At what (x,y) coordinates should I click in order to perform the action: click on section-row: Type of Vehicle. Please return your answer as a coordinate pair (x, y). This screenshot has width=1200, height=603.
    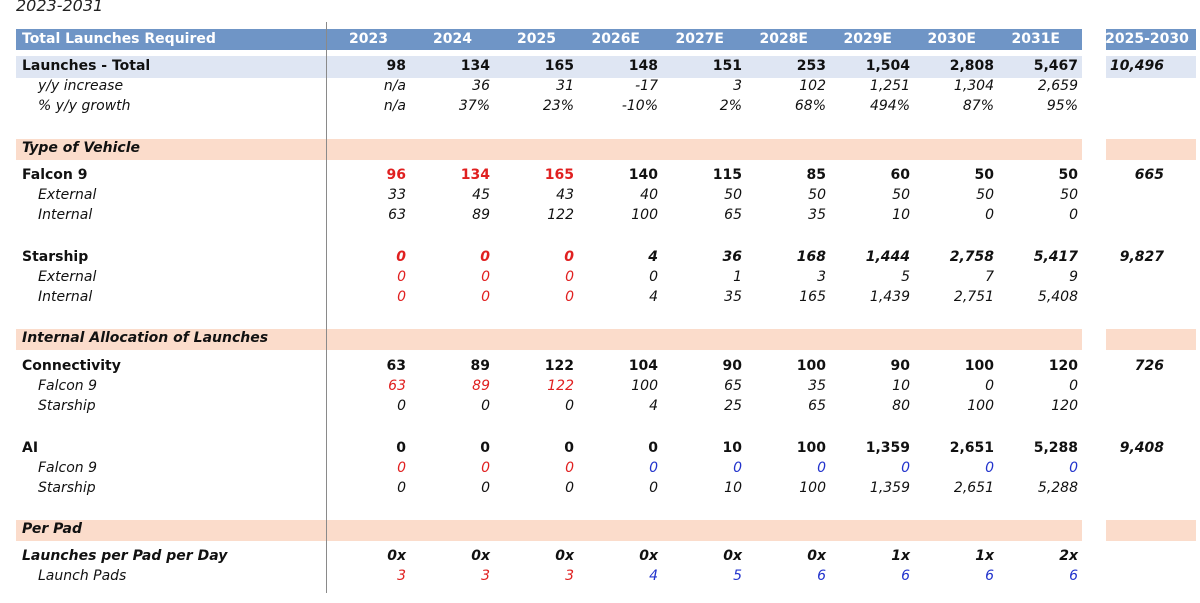
    Looking at the image, I should click on (600, 150).